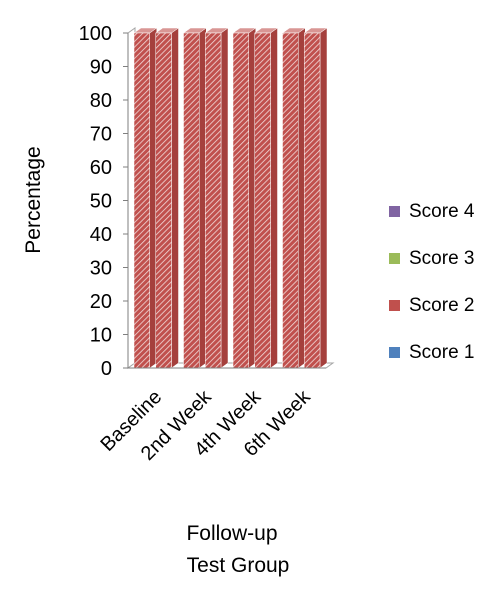  Describe the element at coordinates (101, 168) in the screenshot. I see `y-tick-label: 60` at that location.